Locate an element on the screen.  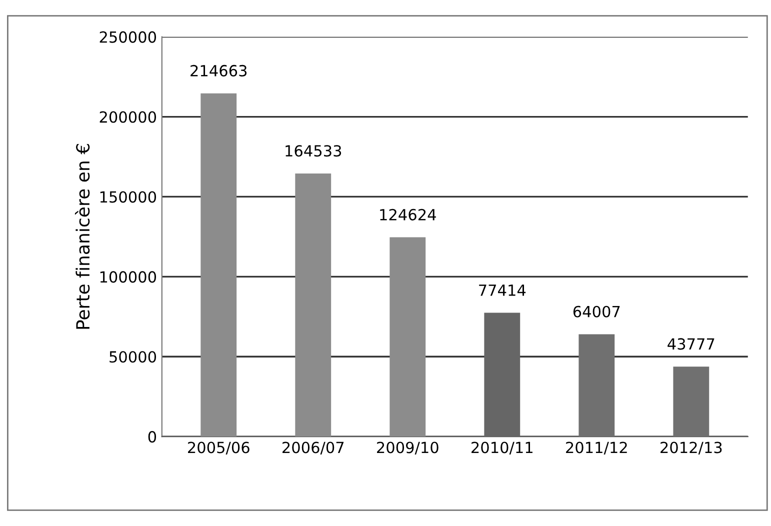
x-tick-label: 2012/13 is located at coordinates (691, 448).